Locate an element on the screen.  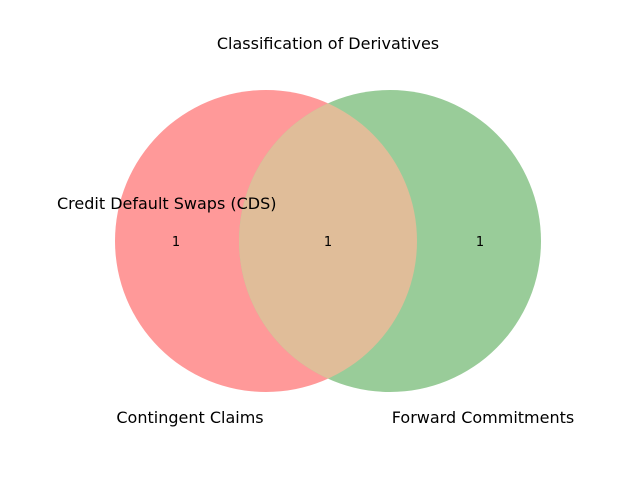
contingent-claims-label: Contingent Claims is located at coordinates (189, 417).